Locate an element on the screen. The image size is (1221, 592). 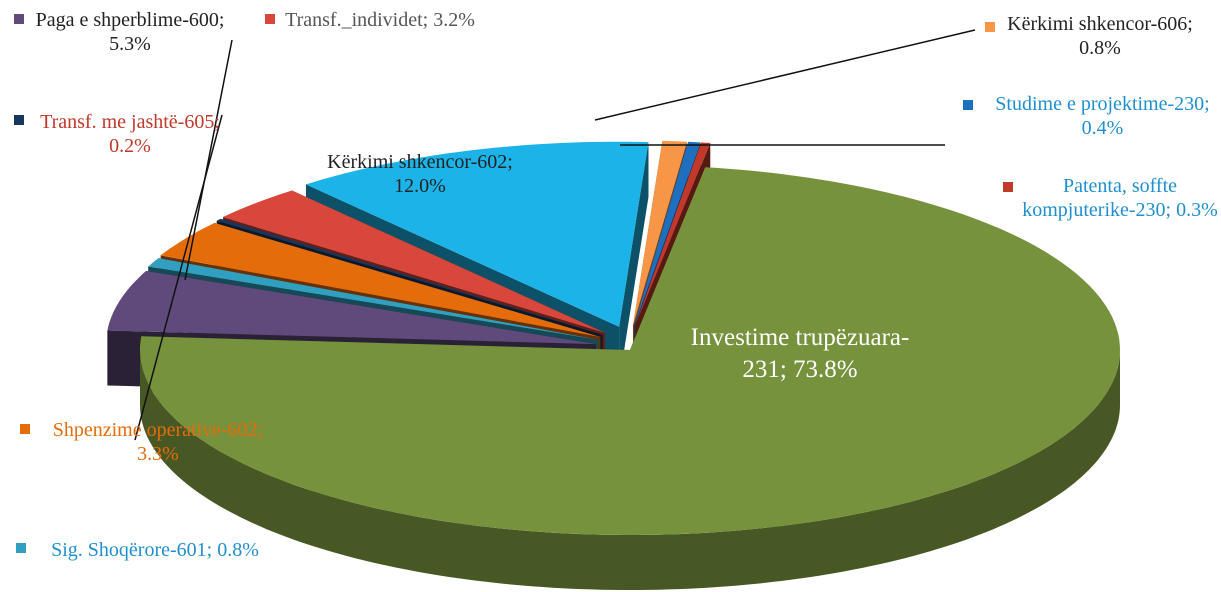
data-label: Transf. me jashtë-605; 0.2% is located at coordinates (130, 134).